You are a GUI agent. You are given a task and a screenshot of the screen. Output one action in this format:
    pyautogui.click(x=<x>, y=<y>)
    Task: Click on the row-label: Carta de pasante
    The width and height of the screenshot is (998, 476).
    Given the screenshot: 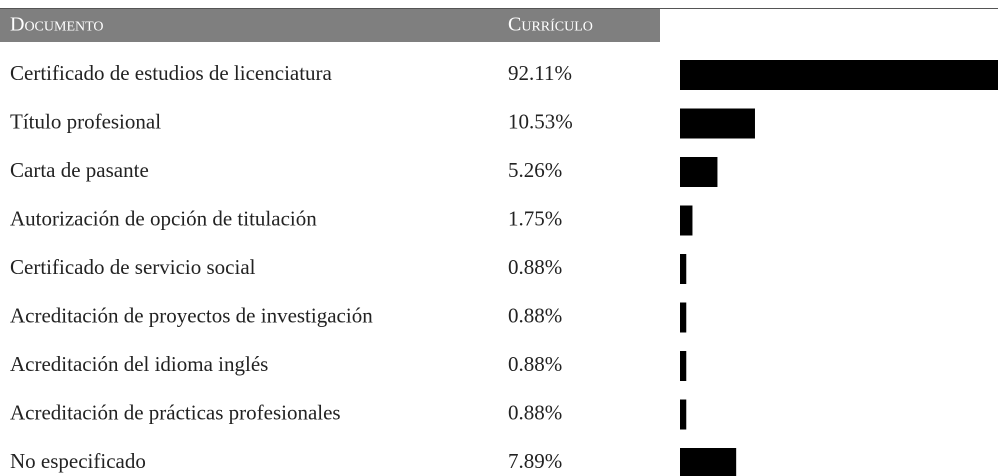 What is the action you would take?
    pyautogui.click(x=79, y=170)
    